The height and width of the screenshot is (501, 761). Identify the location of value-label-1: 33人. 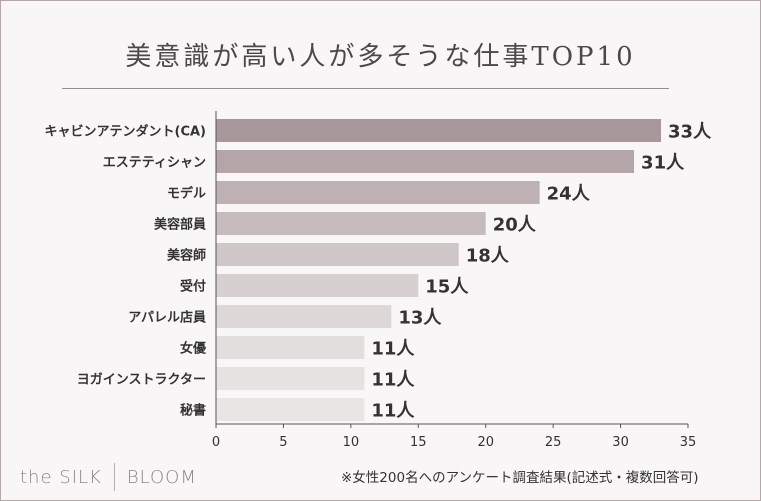
(690, 132).